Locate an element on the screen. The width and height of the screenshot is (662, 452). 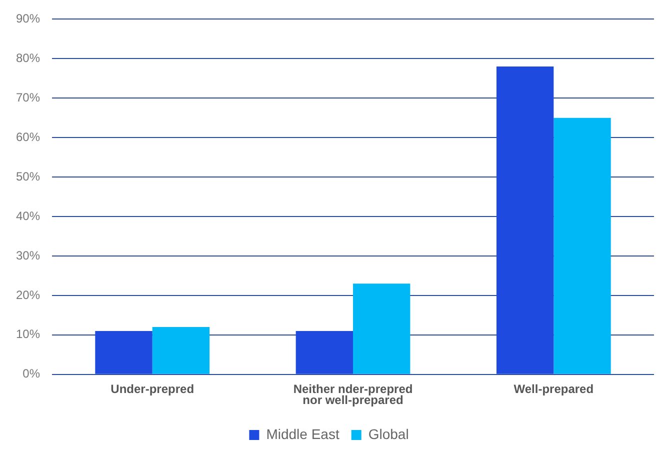
y-tick-label: 30% is located at coordinates (28, 255).